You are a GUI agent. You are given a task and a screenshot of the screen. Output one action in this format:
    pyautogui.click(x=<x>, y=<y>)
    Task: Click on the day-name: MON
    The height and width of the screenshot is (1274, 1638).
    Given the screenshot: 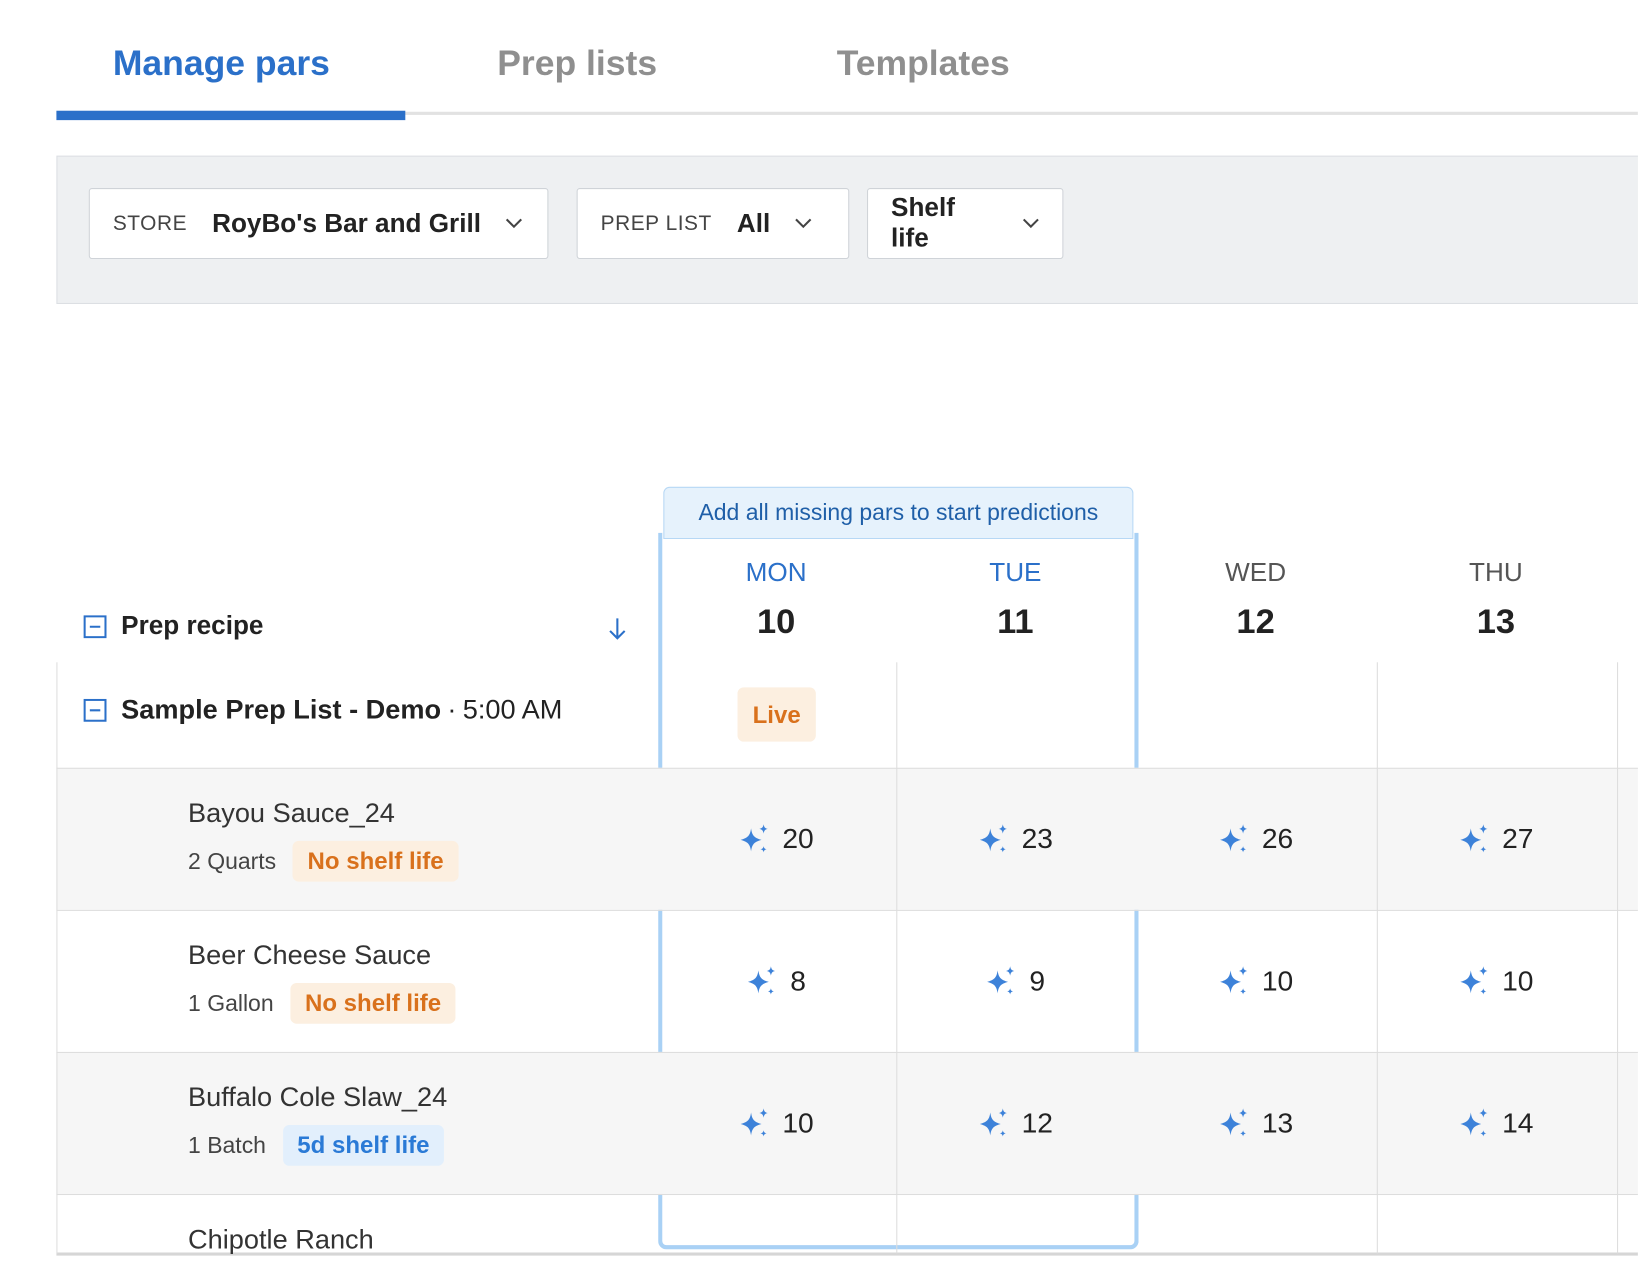 What is the action you would take?
    pyautogui.click(x=776, y=572)
    